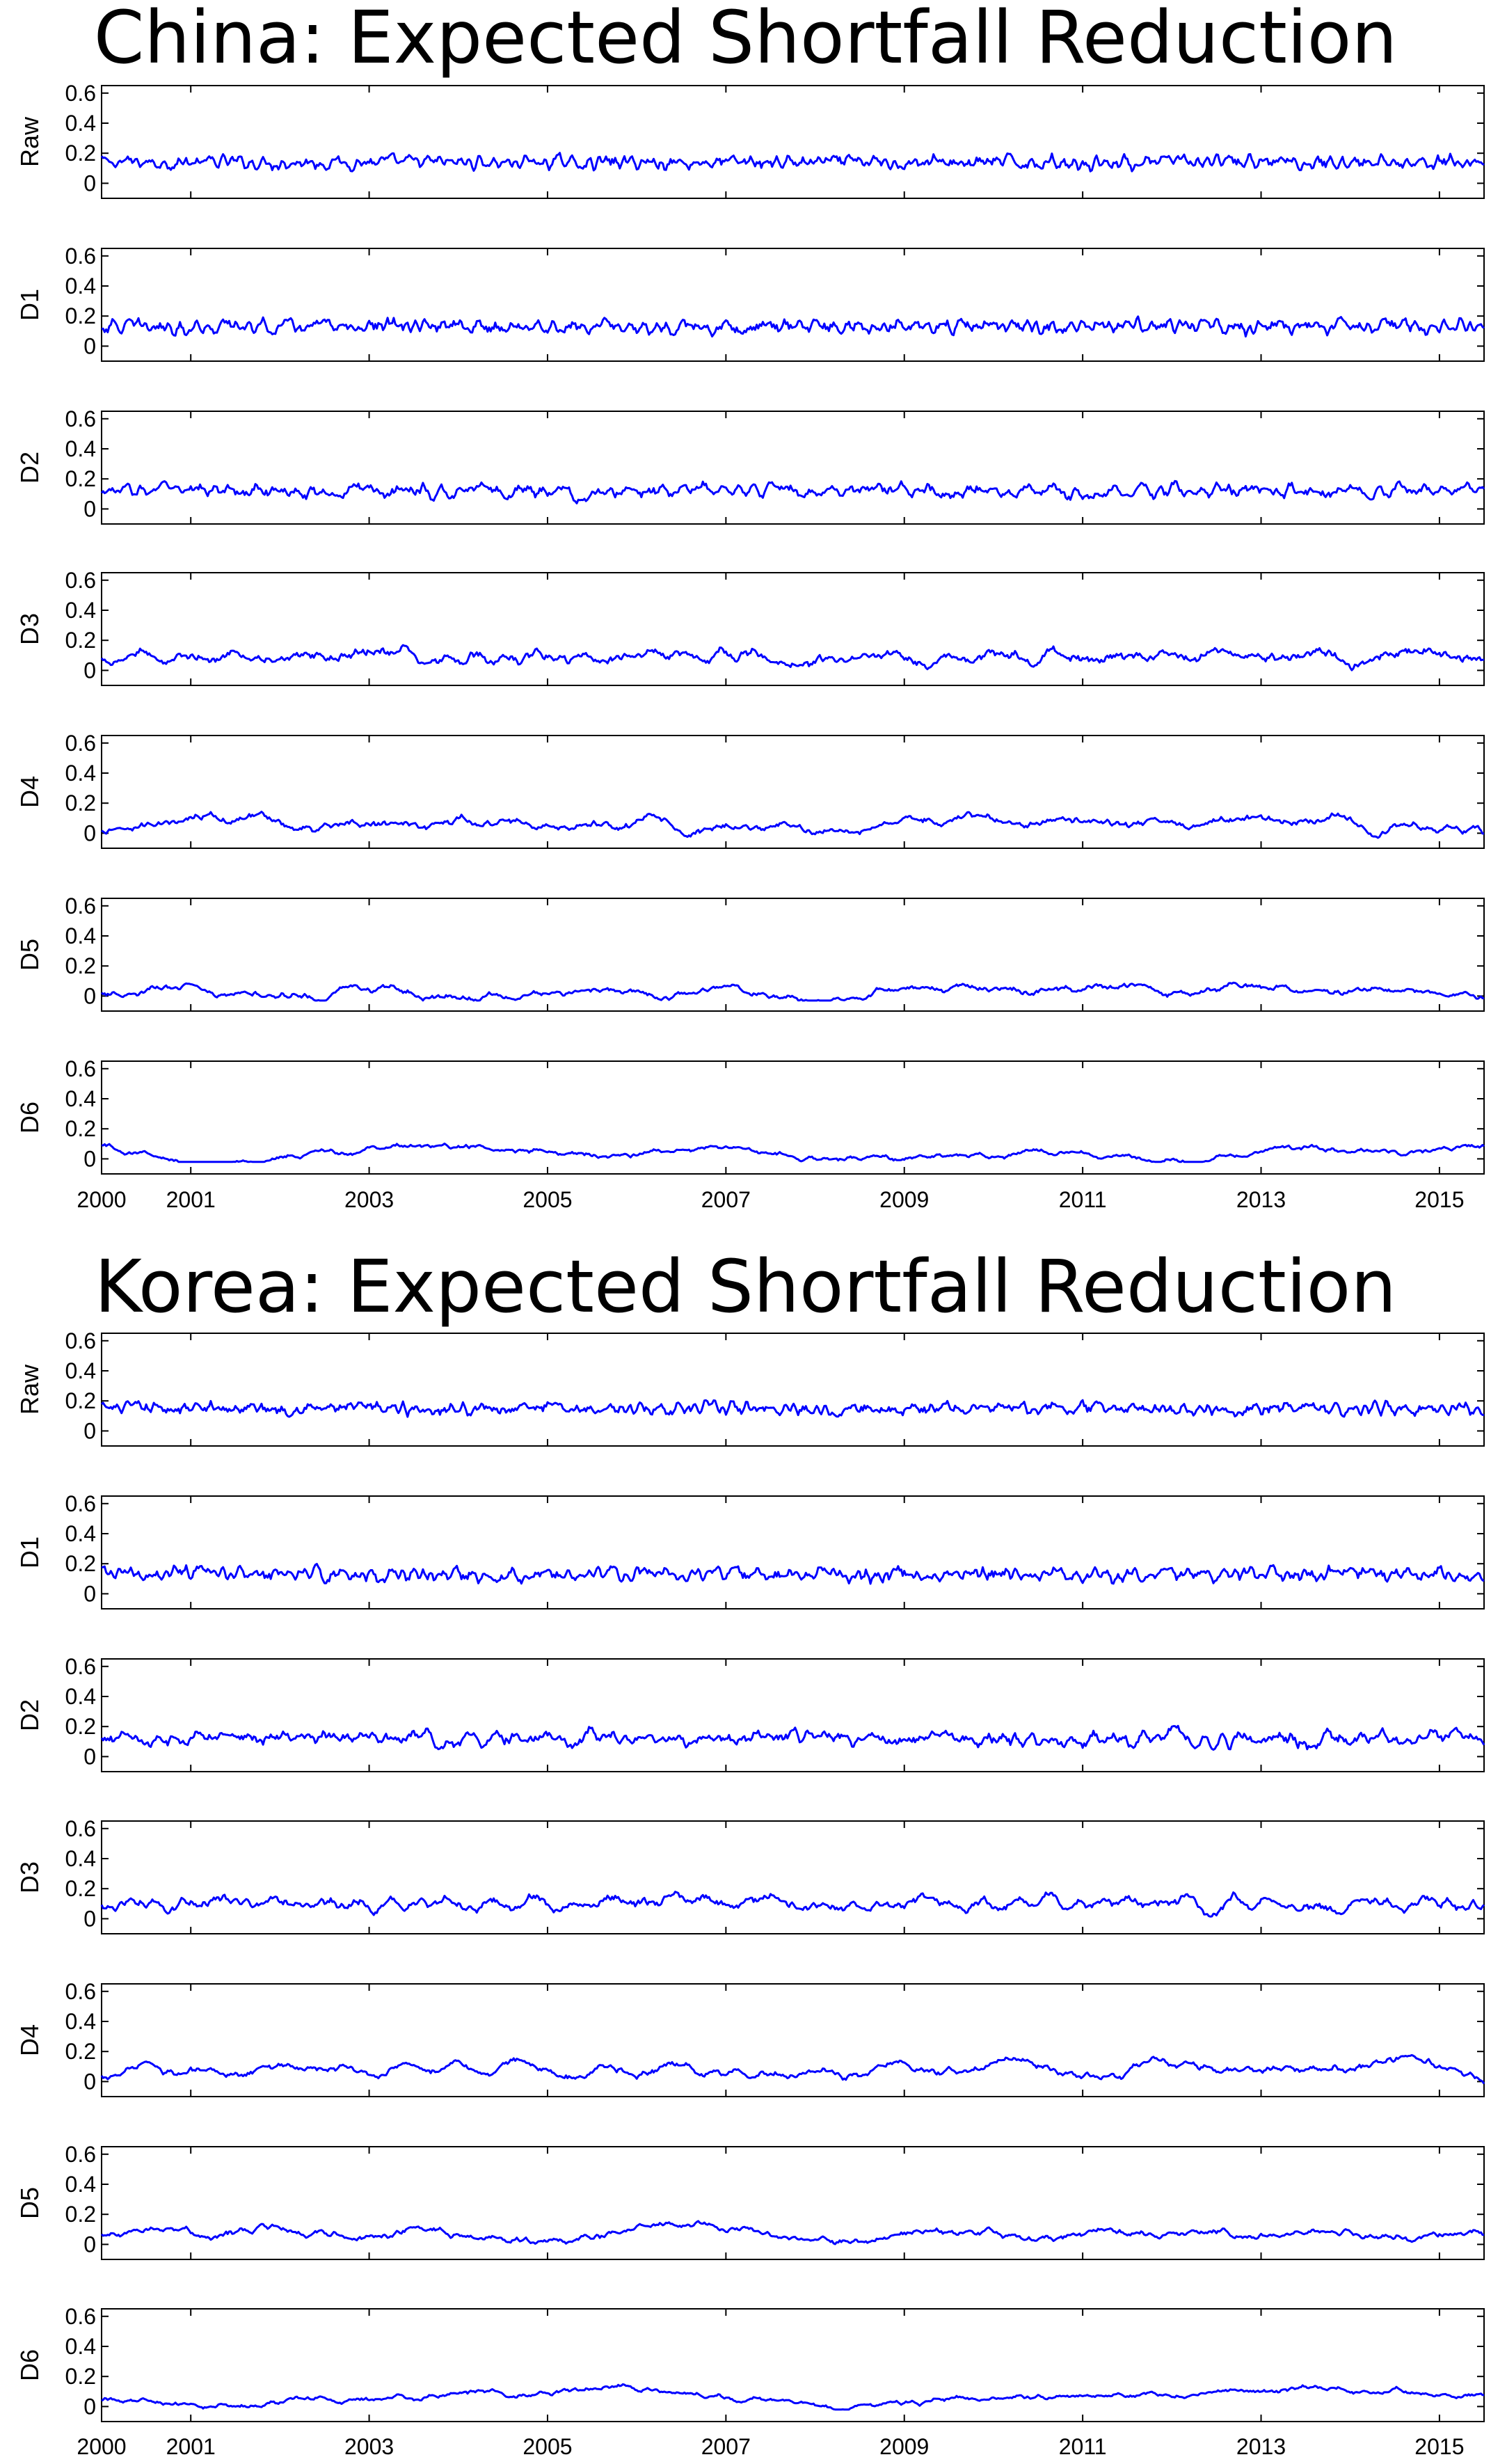 Image resolution: width=1491 pixels, height=2464 pixels. What do you see at coordinates (191, 1199) in the screenshot?
I see `x-tick-label: 2001` at bounding box center [191, 1199].